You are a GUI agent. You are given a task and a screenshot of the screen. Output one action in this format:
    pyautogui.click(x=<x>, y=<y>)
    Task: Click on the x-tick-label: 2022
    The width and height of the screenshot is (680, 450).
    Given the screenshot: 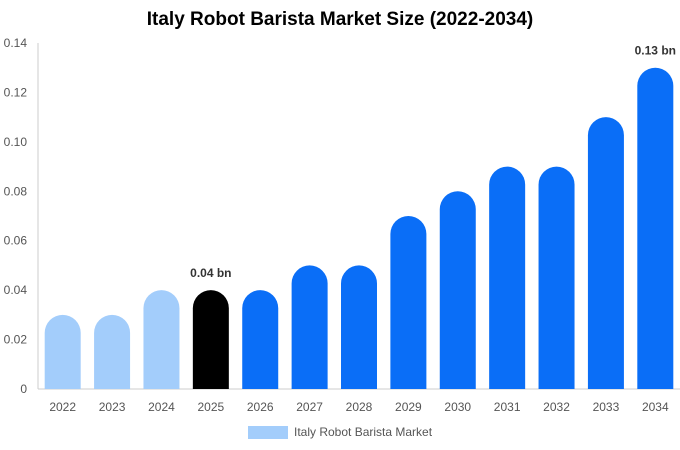 What is the action you would take?
    pyautogui.click(x=62, y=407)
    